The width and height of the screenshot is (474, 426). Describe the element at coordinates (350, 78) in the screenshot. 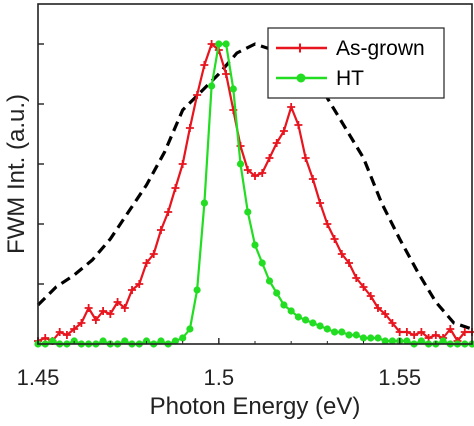

I see `legend-label-ht: HT` at that location.